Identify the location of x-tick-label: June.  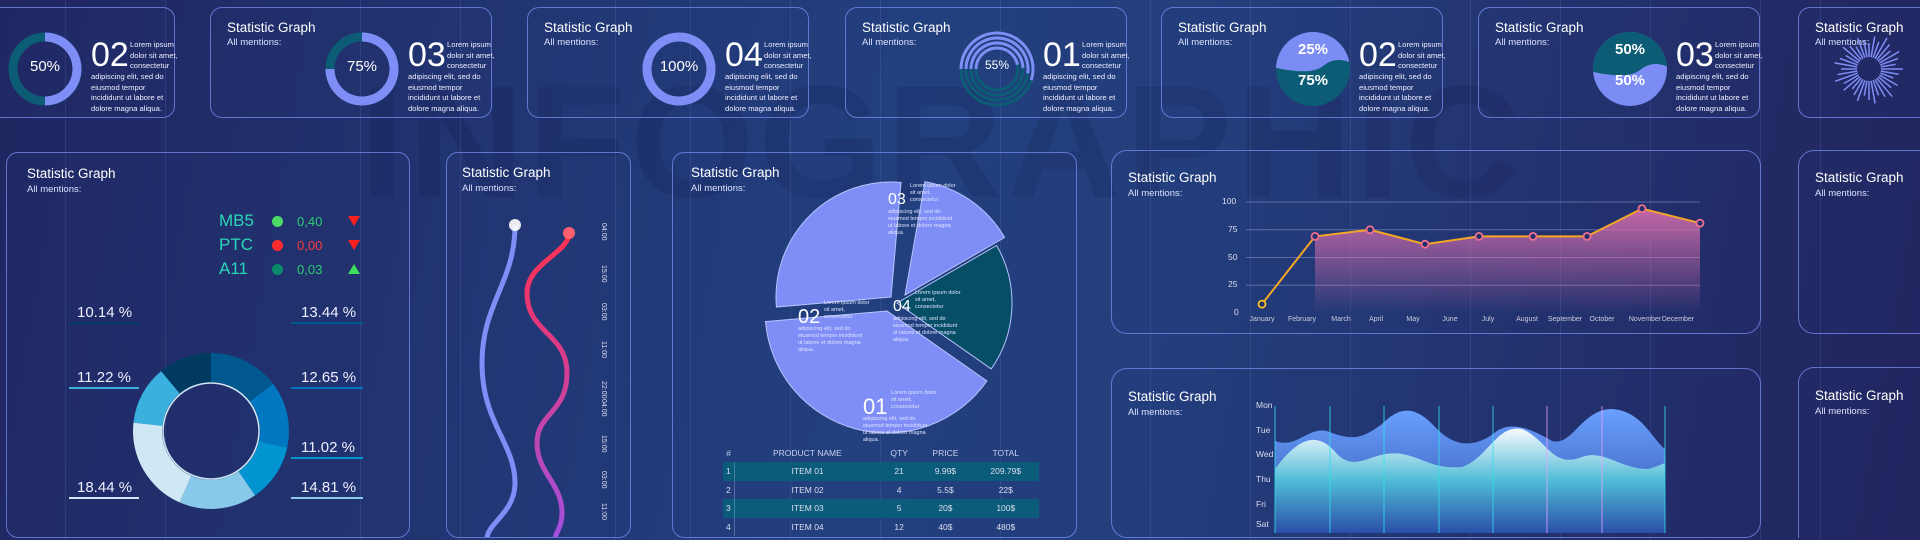
(1450, 319).